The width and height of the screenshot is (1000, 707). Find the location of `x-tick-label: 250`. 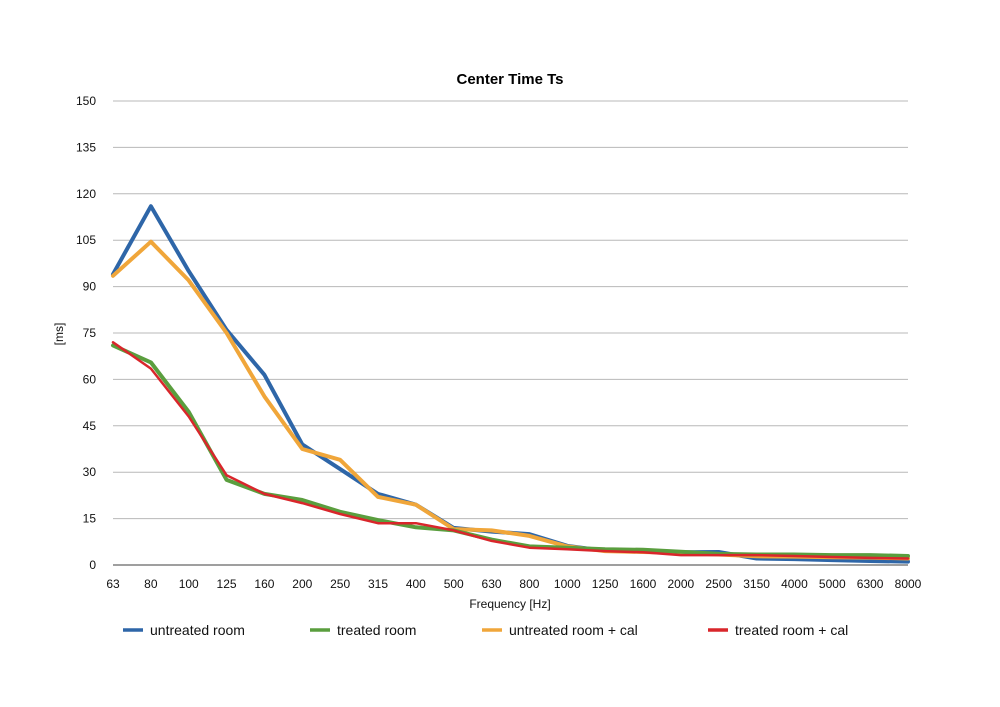

x-tick-label: 250 is located at coordinates (340, 584).